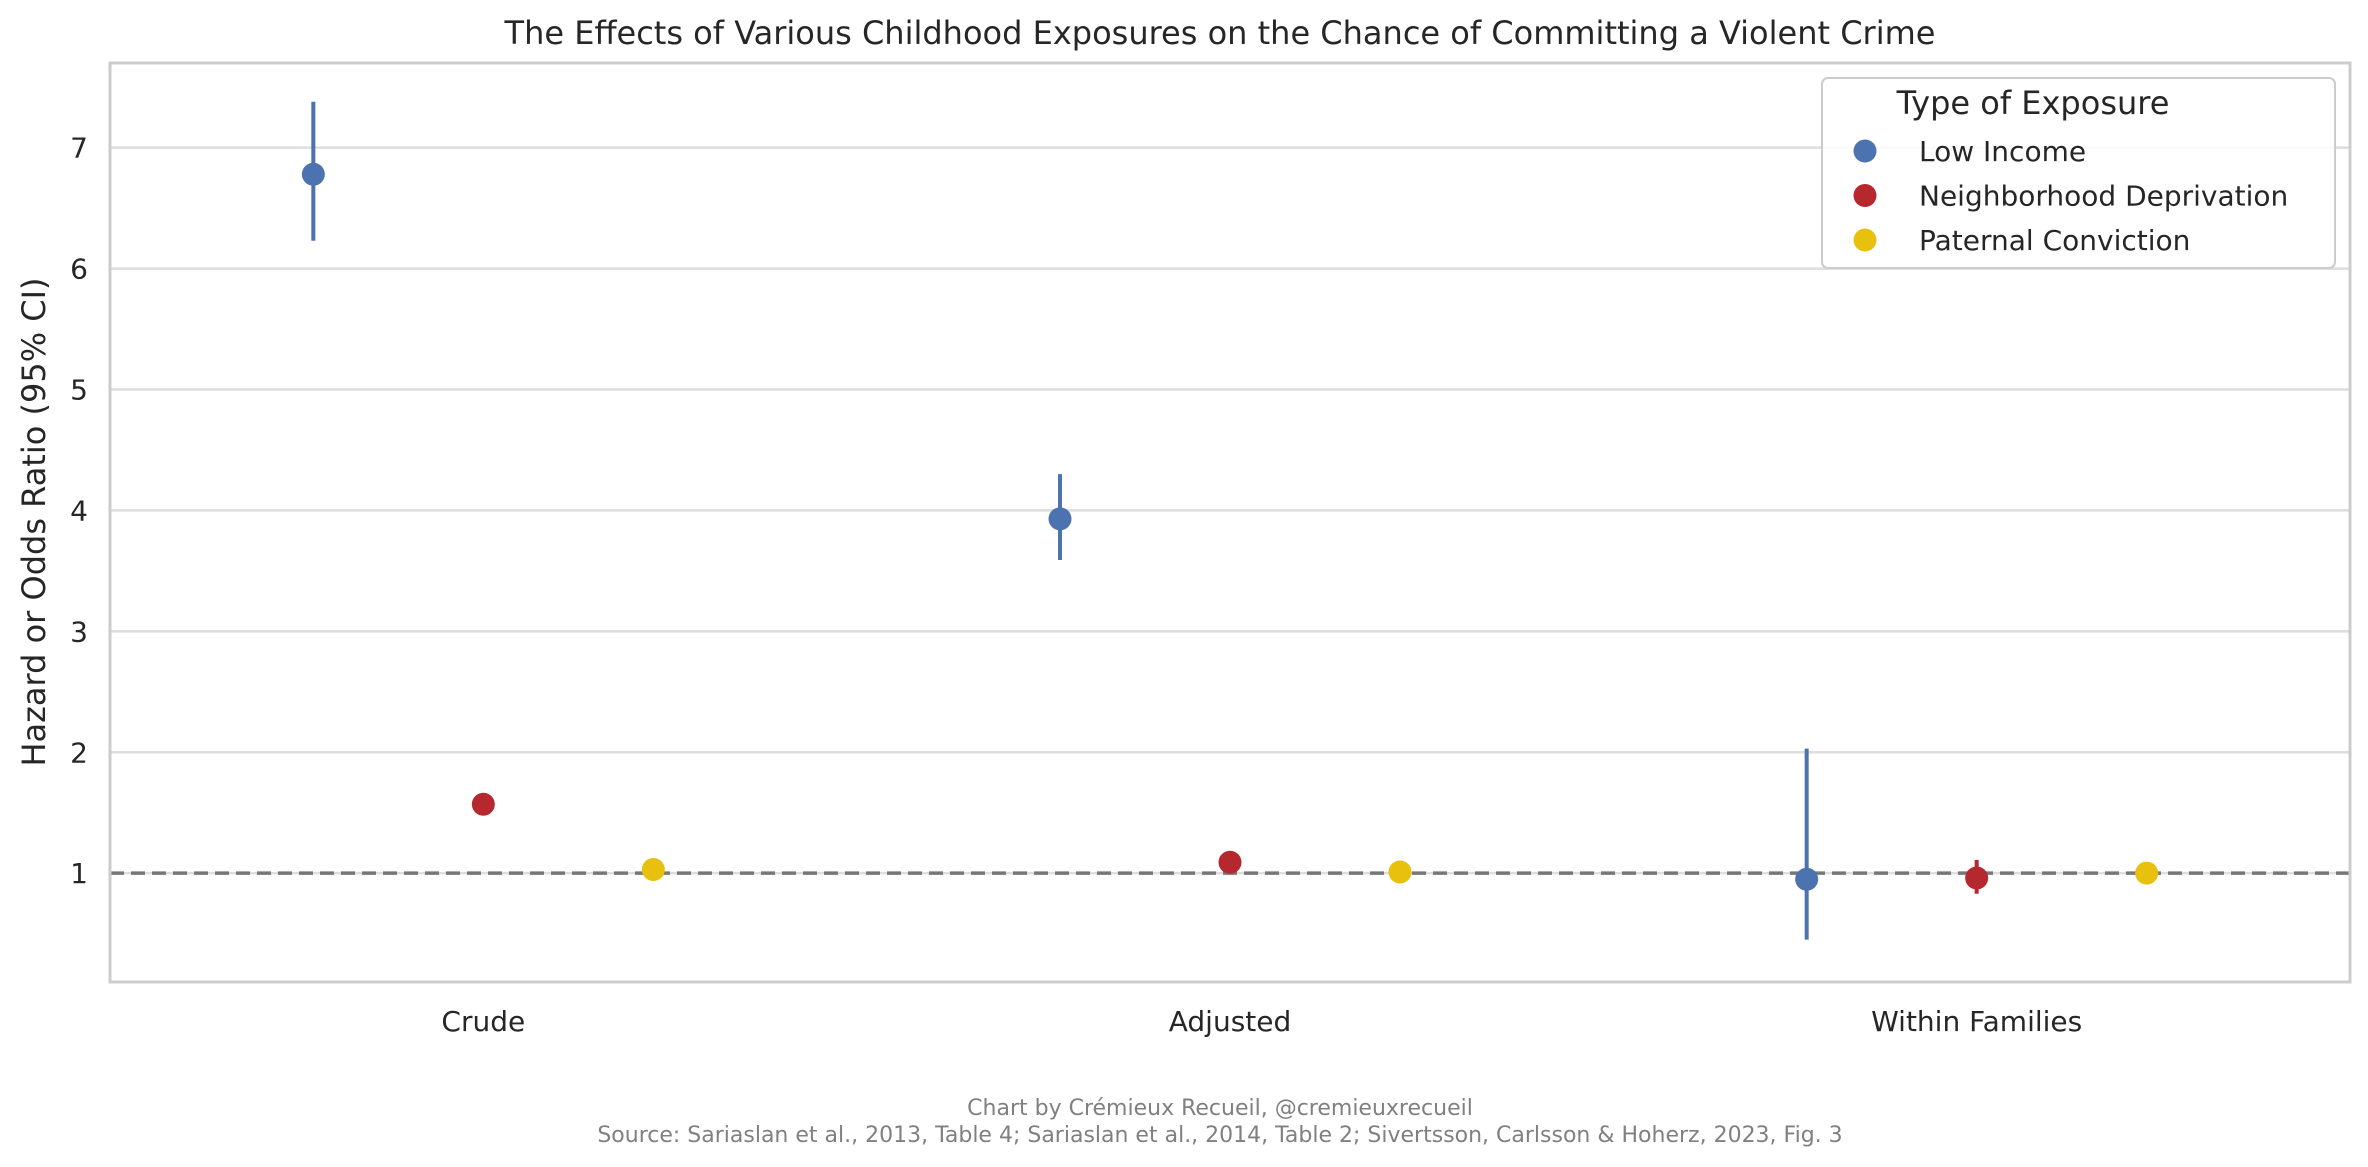  I want to click on legend-box, so click(2078, 173).